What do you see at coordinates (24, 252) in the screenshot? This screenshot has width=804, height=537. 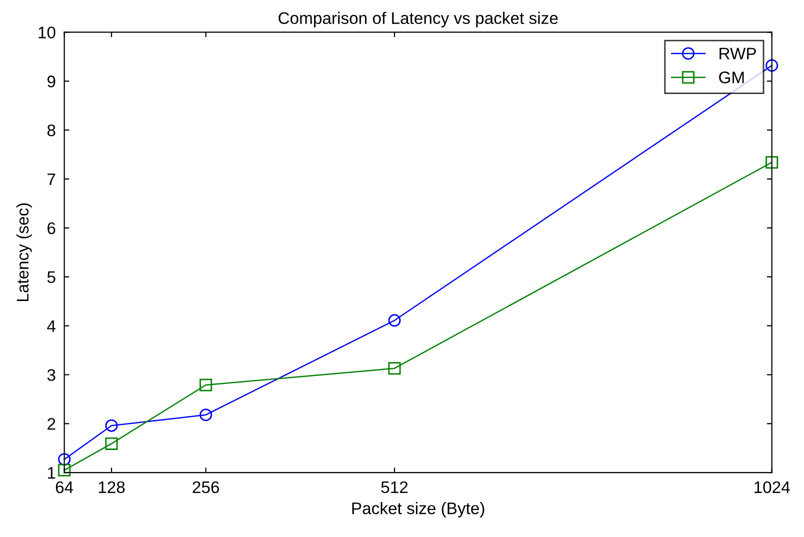 I see `y-axis-title: Latency (sec)` at bounding box center [24, 252].